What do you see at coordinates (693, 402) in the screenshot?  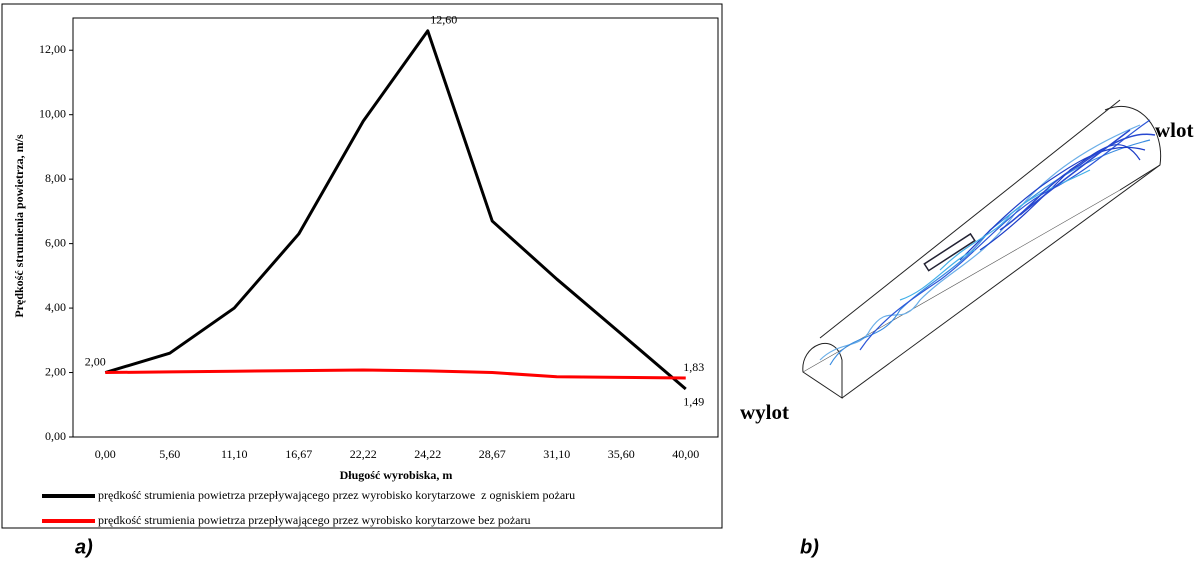 I see `data-label: 1,49` at bounding box center [693, 402].